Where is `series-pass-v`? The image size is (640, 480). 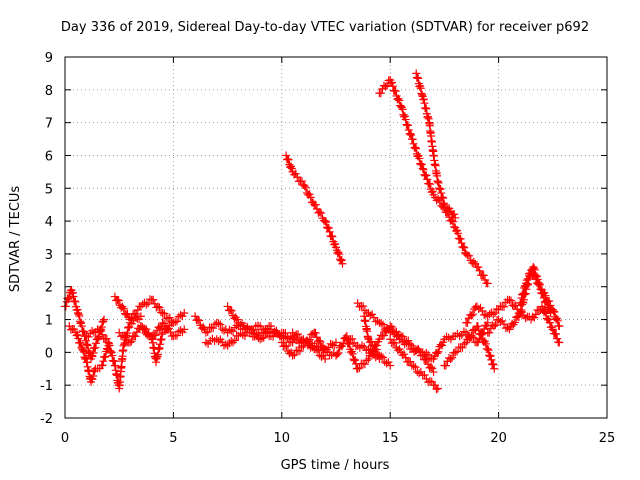
series-pass-v is located at coordinates (535, 290).